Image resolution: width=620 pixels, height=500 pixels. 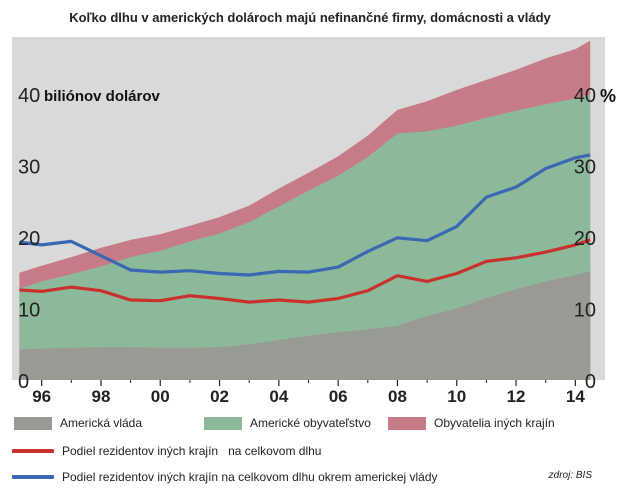 I want to click on right-tick-label: 30, so click(x=585, y=168).